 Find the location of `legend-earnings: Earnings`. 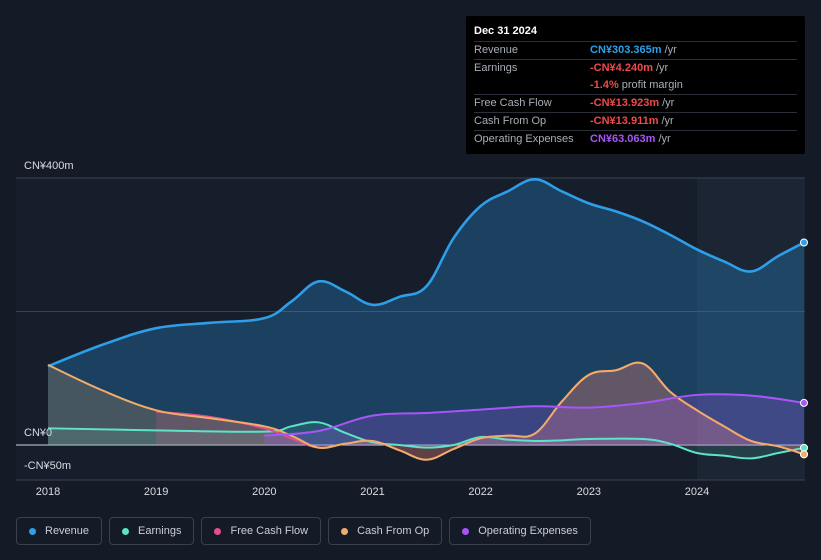

legend-earnings: Earnings is located at coordinates (152, 531).